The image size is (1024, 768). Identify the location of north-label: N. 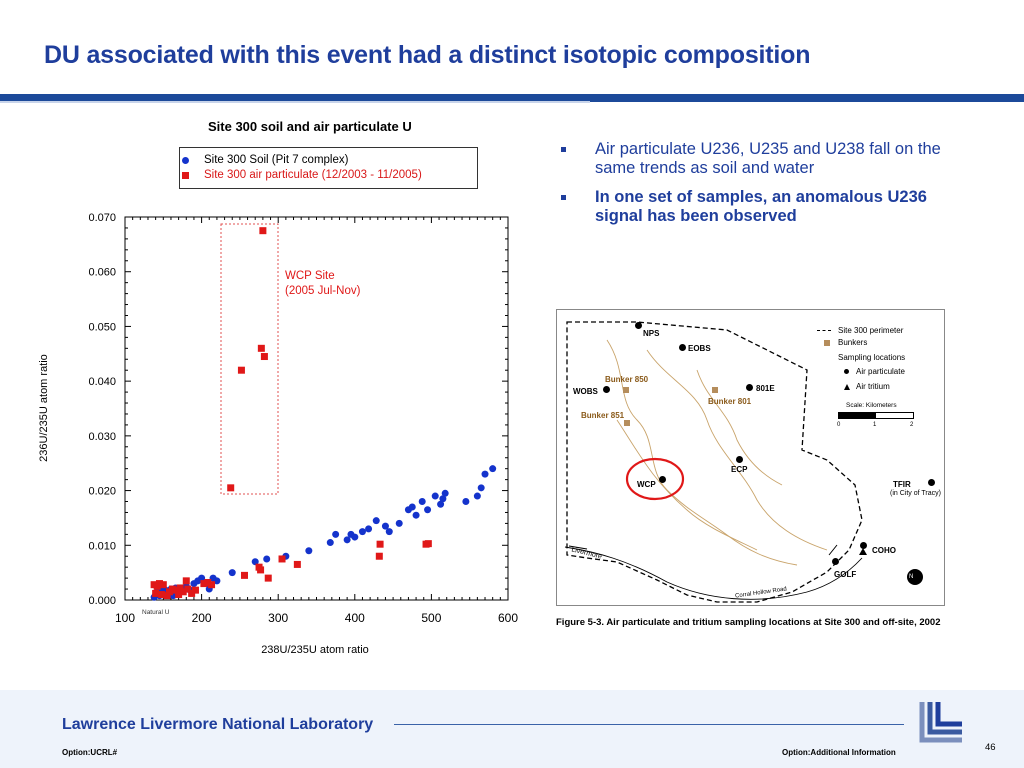
(911, 577).